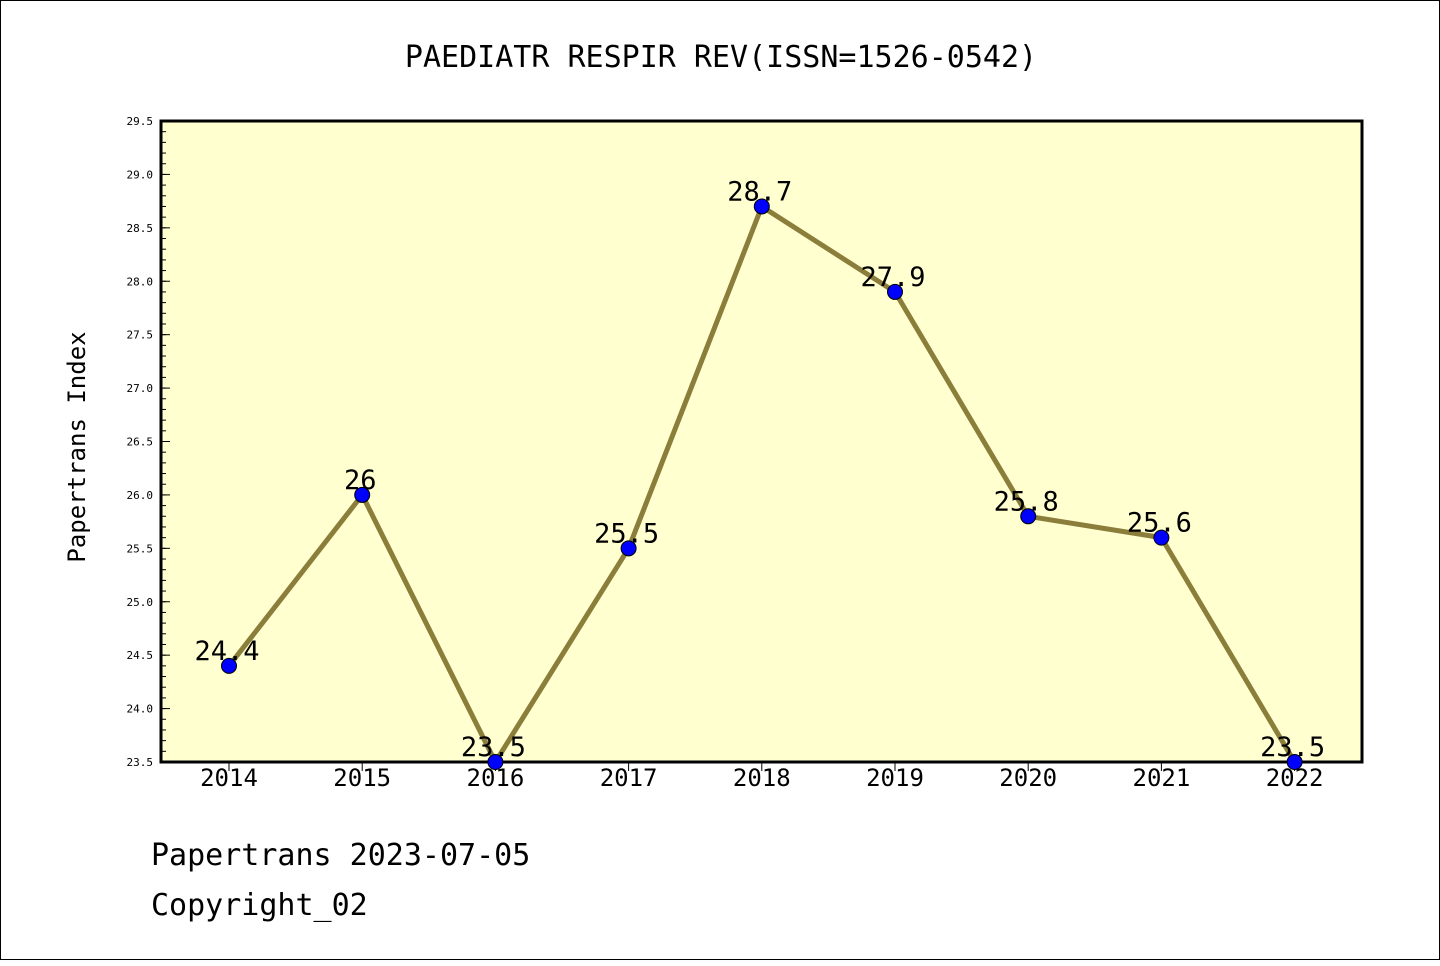 The height and width of the screenshot is (966, 1440). What do you see at coordinates (140, 228) in the screenshot?
I see `y-tick-label: 28.5` at bounding box center [140, 228].